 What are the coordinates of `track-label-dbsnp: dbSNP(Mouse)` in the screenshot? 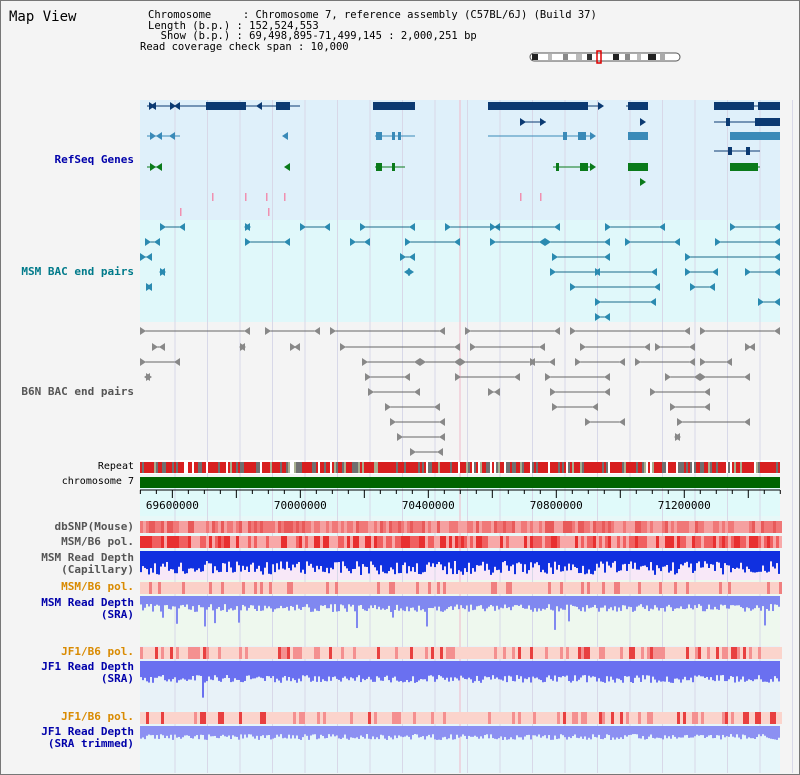 It's located at (94, 526).